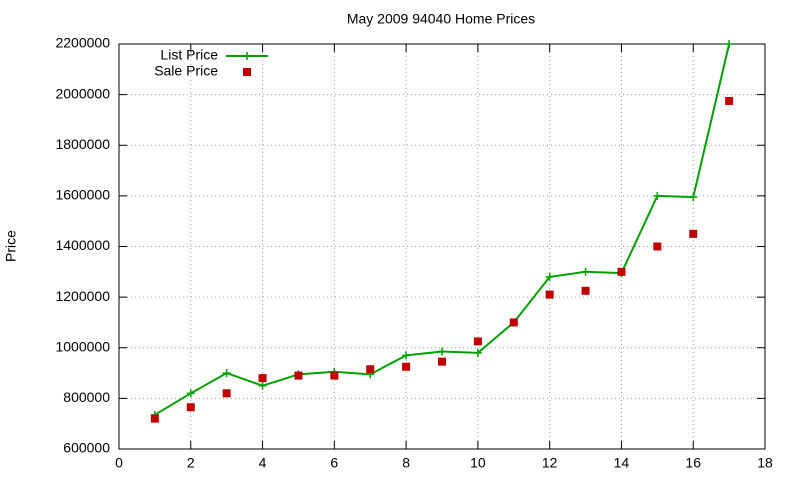  I want to click on legend-label: List Price, so click(189, 55).